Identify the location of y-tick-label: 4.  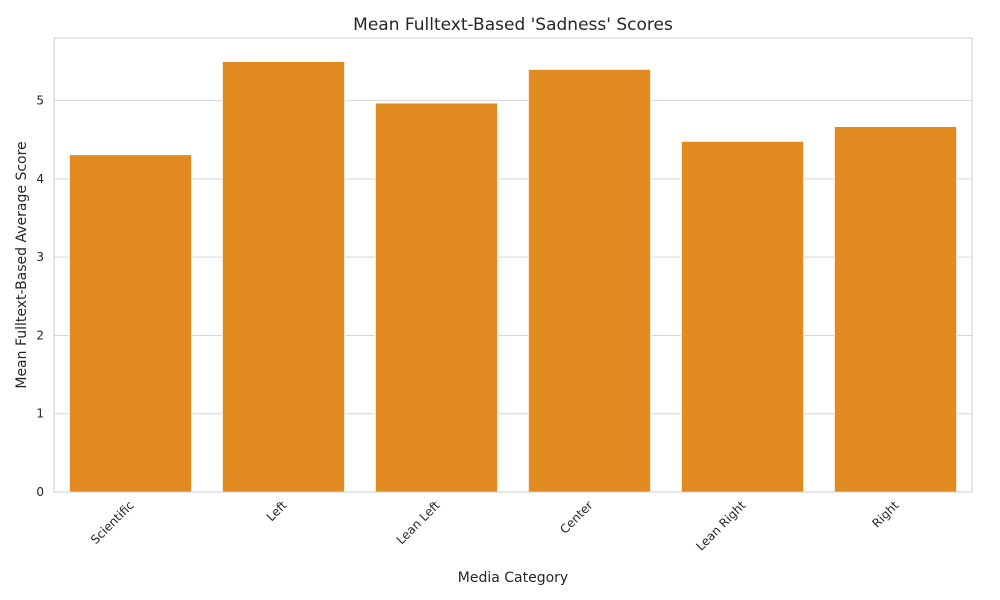
(40, 179).